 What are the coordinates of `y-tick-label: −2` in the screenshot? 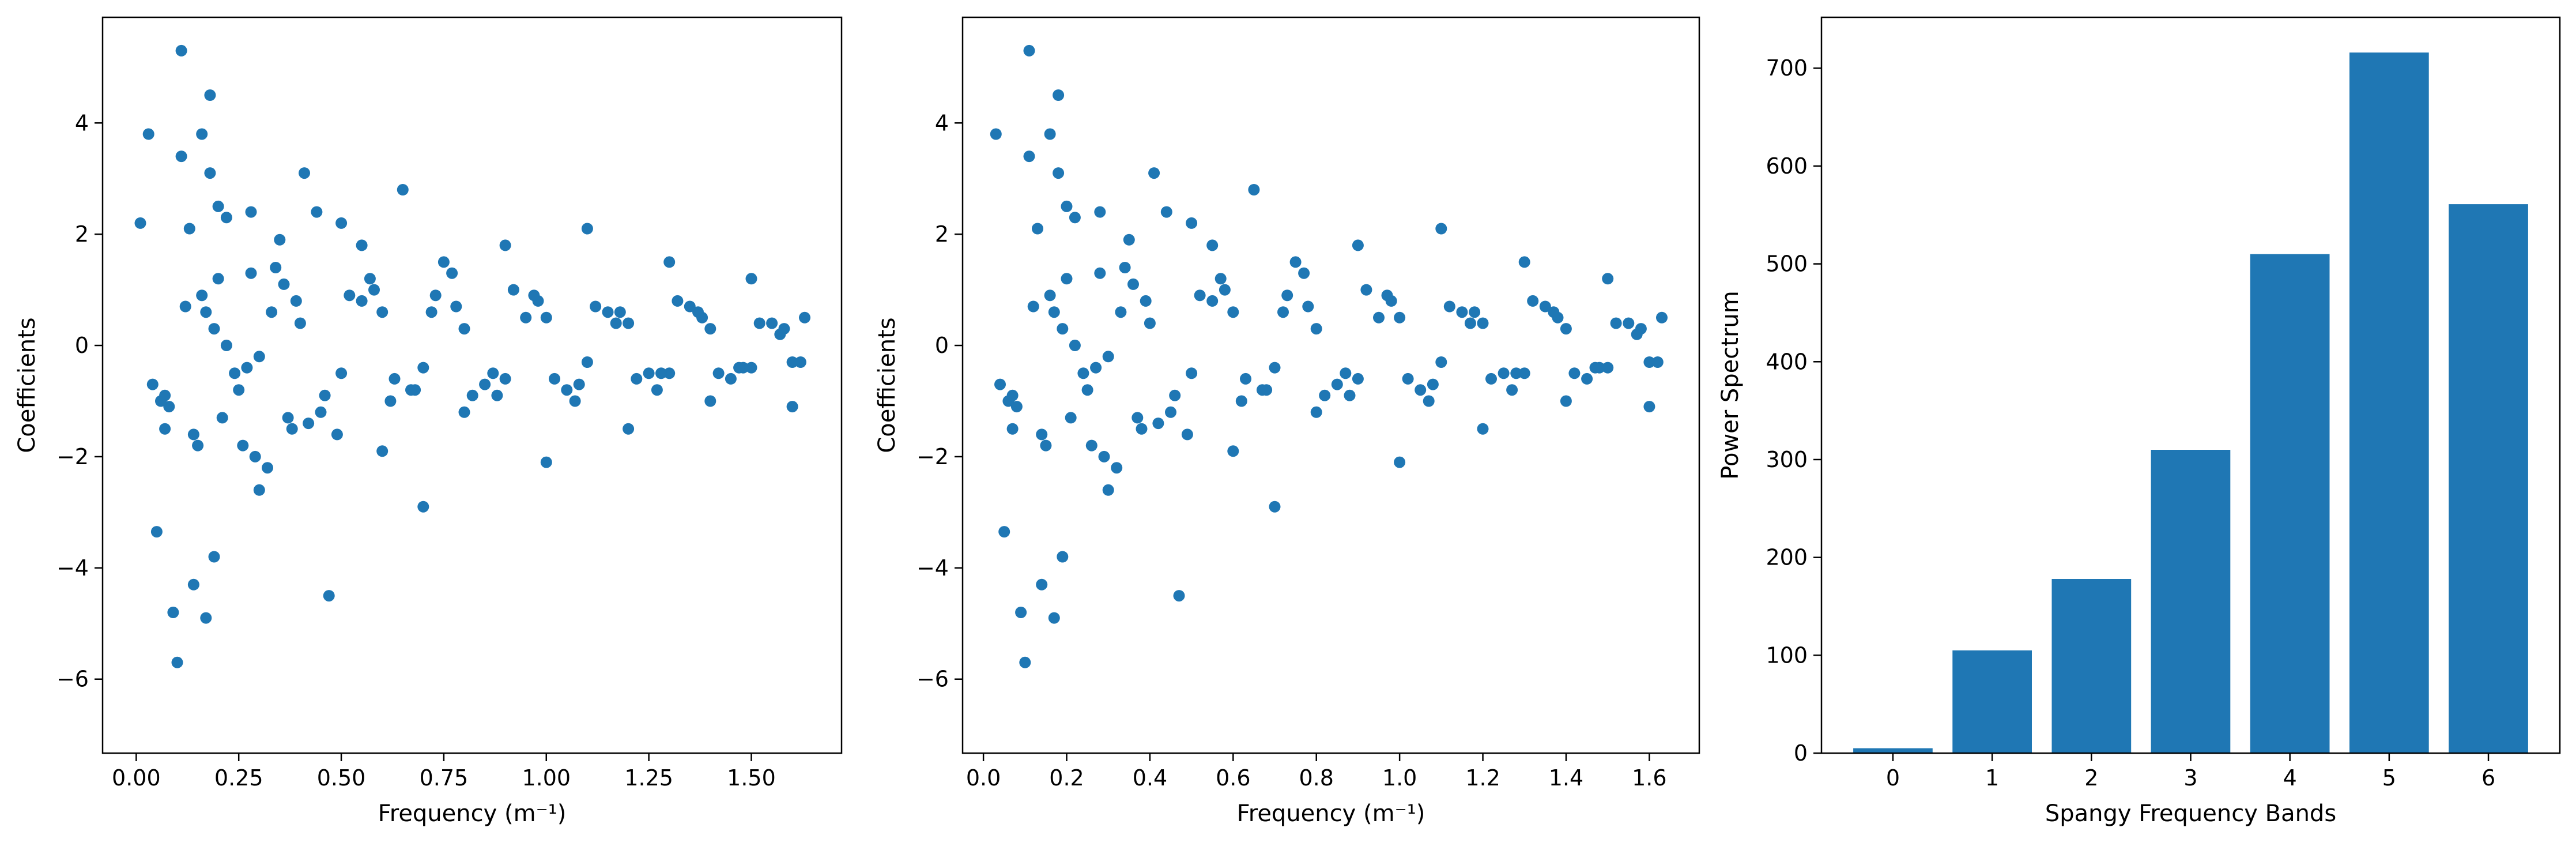 It's located at (72, 457).